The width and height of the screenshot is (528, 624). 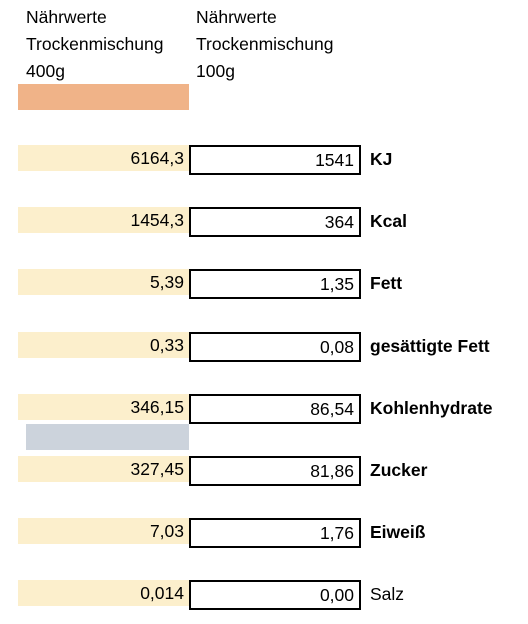 What do you see at coordinates (103, 593) in the screenshot?
I see `total-value-cell: 0,014` at bounding box center [103, 593].